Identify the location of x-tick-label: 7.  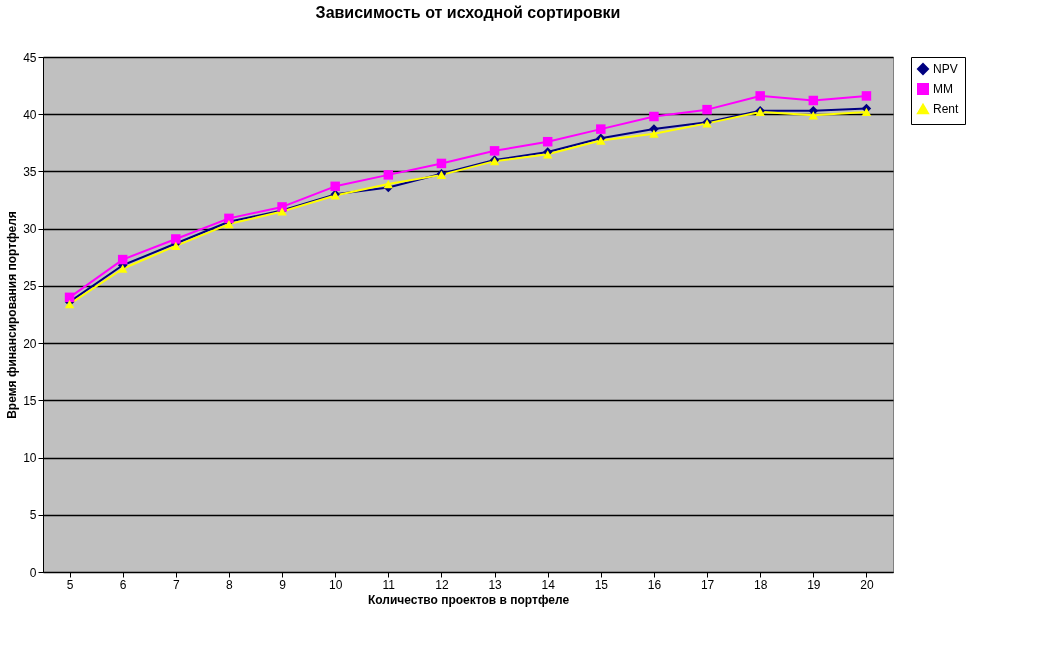
(176, 584).